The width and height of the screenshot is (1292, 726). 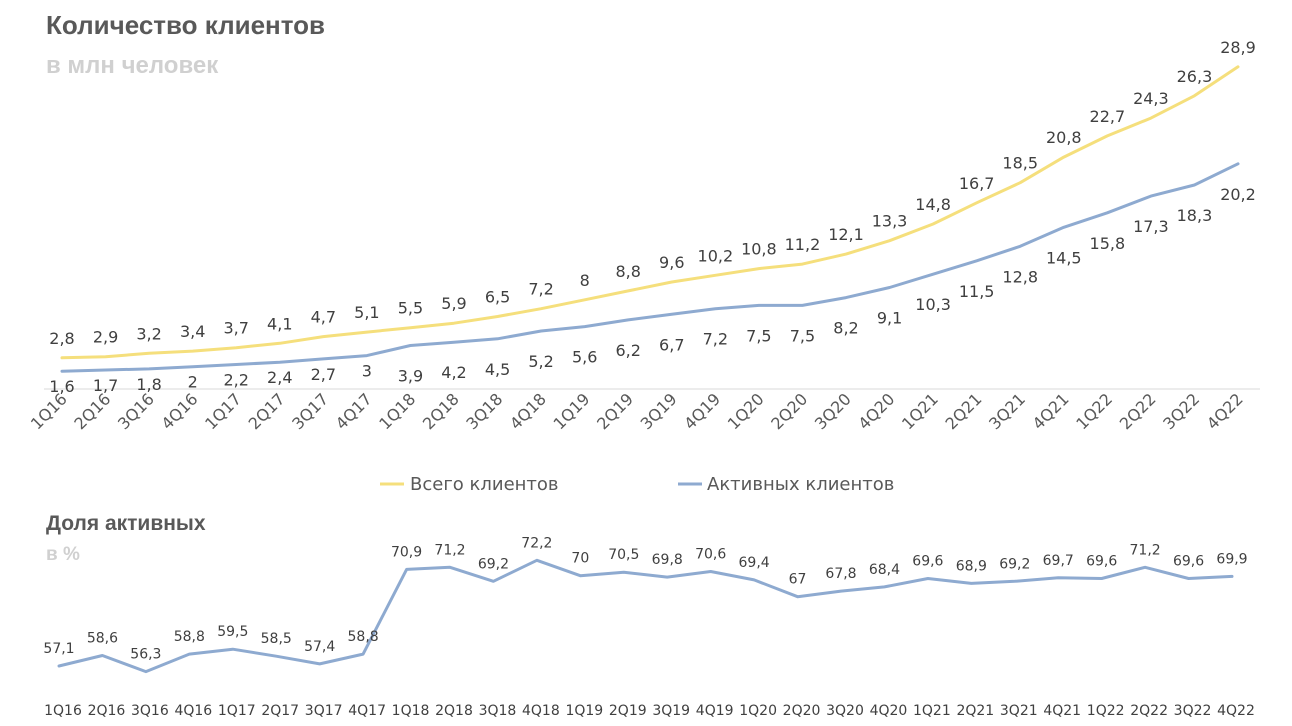 What do you see at coordinates (276, 639) in the screenshot?
I see `active-share-data-label: 58,5` at bounding box center [276, 639].